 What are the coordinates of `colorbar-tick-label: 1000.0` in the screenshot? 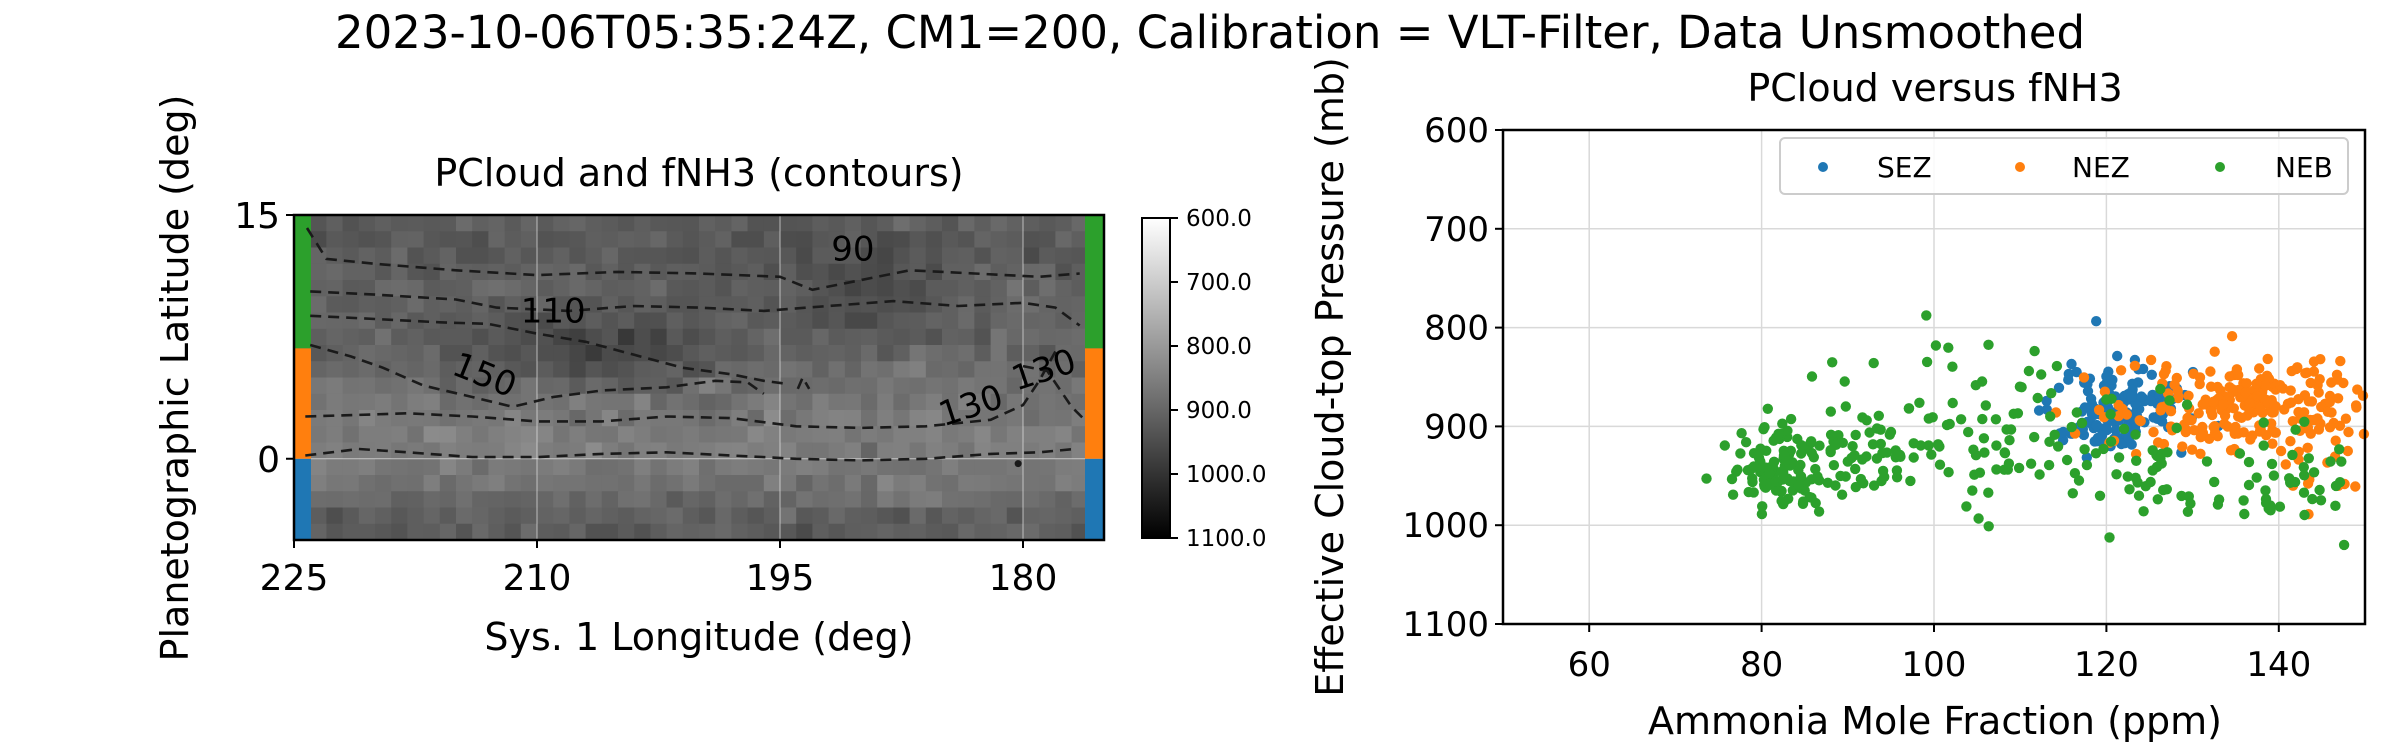 It's located at (1226, 475).